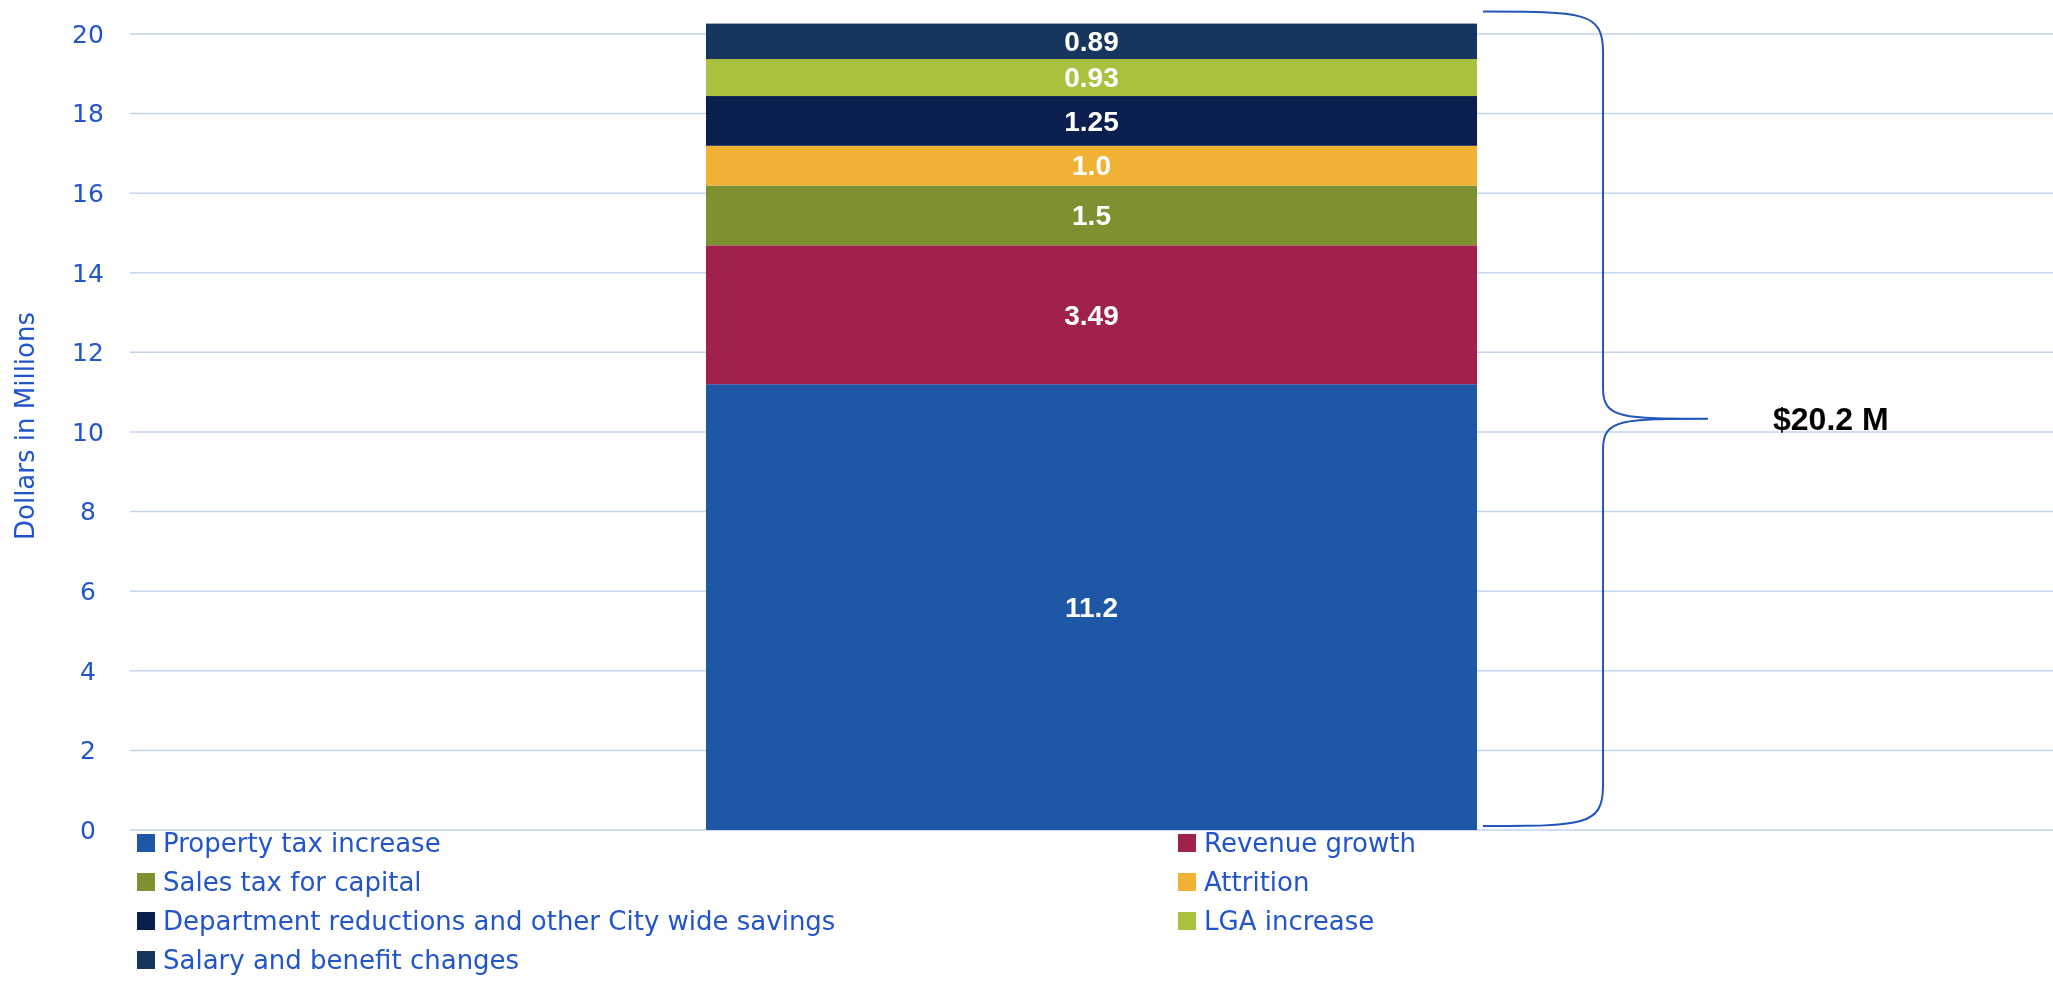 This screenshot has width=2053, height=981. What do you see at coordinates (88, 432) in the screenshot?
I see `y-tick-label: 10` at bounding box center [88, 432].